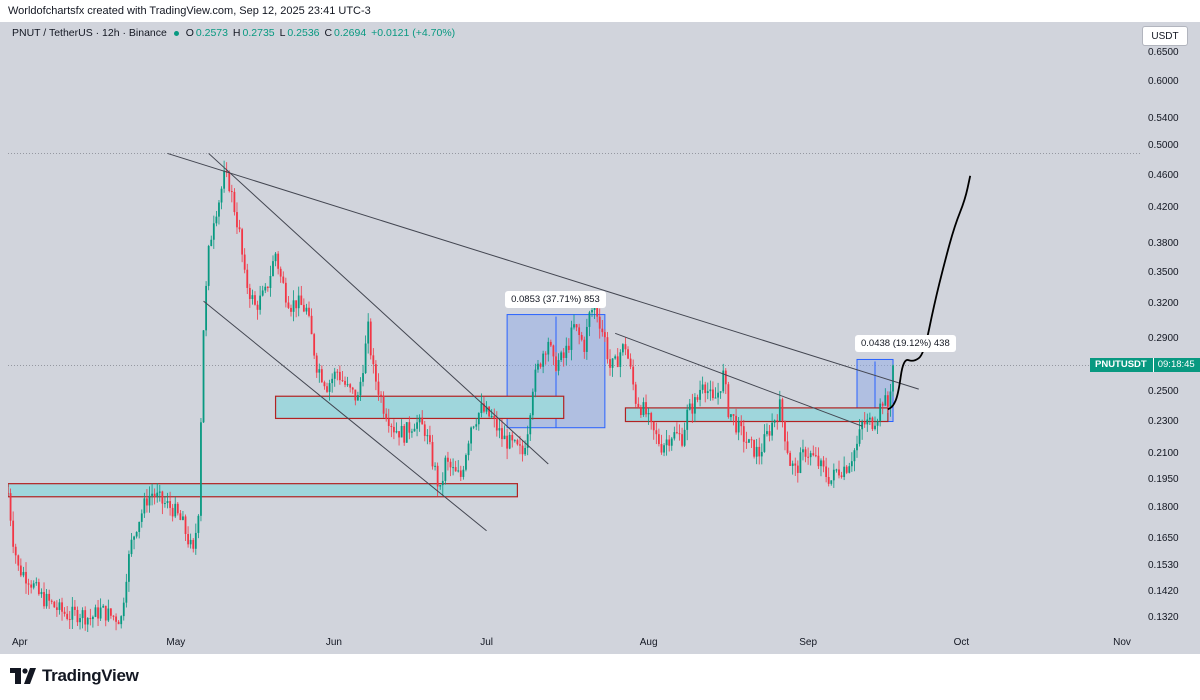  Describe the element at coordinates (378, 309) in the screenshot. I see `upper-channel-line` at that location.